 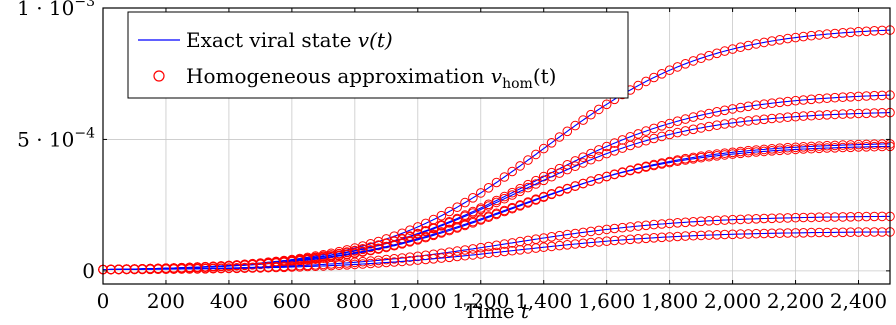 What do you see at coordinates (371, 78) in the screenshot?
I see `legend-label-approx: Homogeneous approximation vhom(t)` at bounding box center [371, 78].